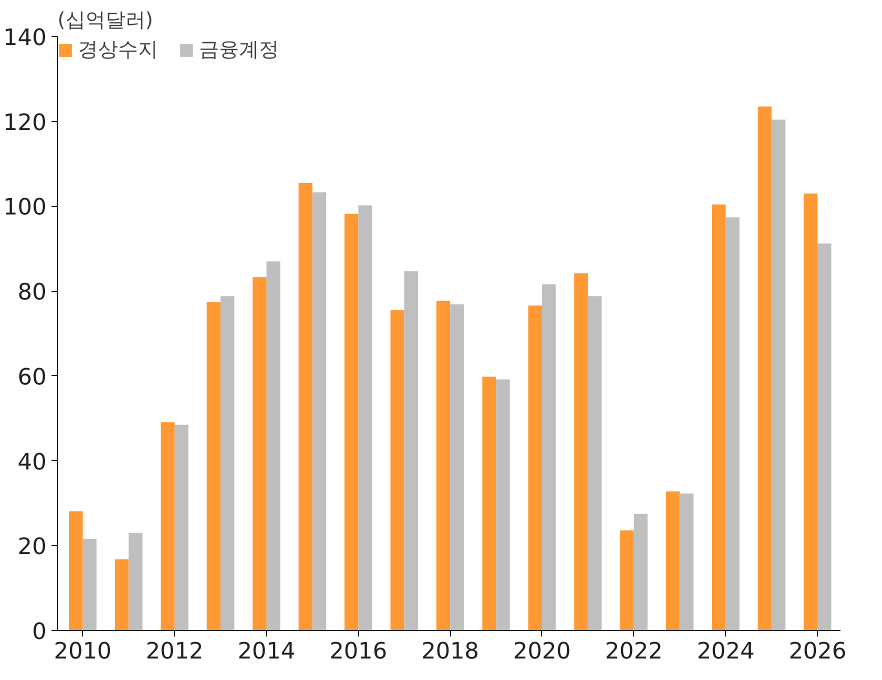 The image size is (882, 680). What do you see at coordinates (39, 632) in the screenshot?
I see `y-tick-label: 0` at bounding box center [39, 632].